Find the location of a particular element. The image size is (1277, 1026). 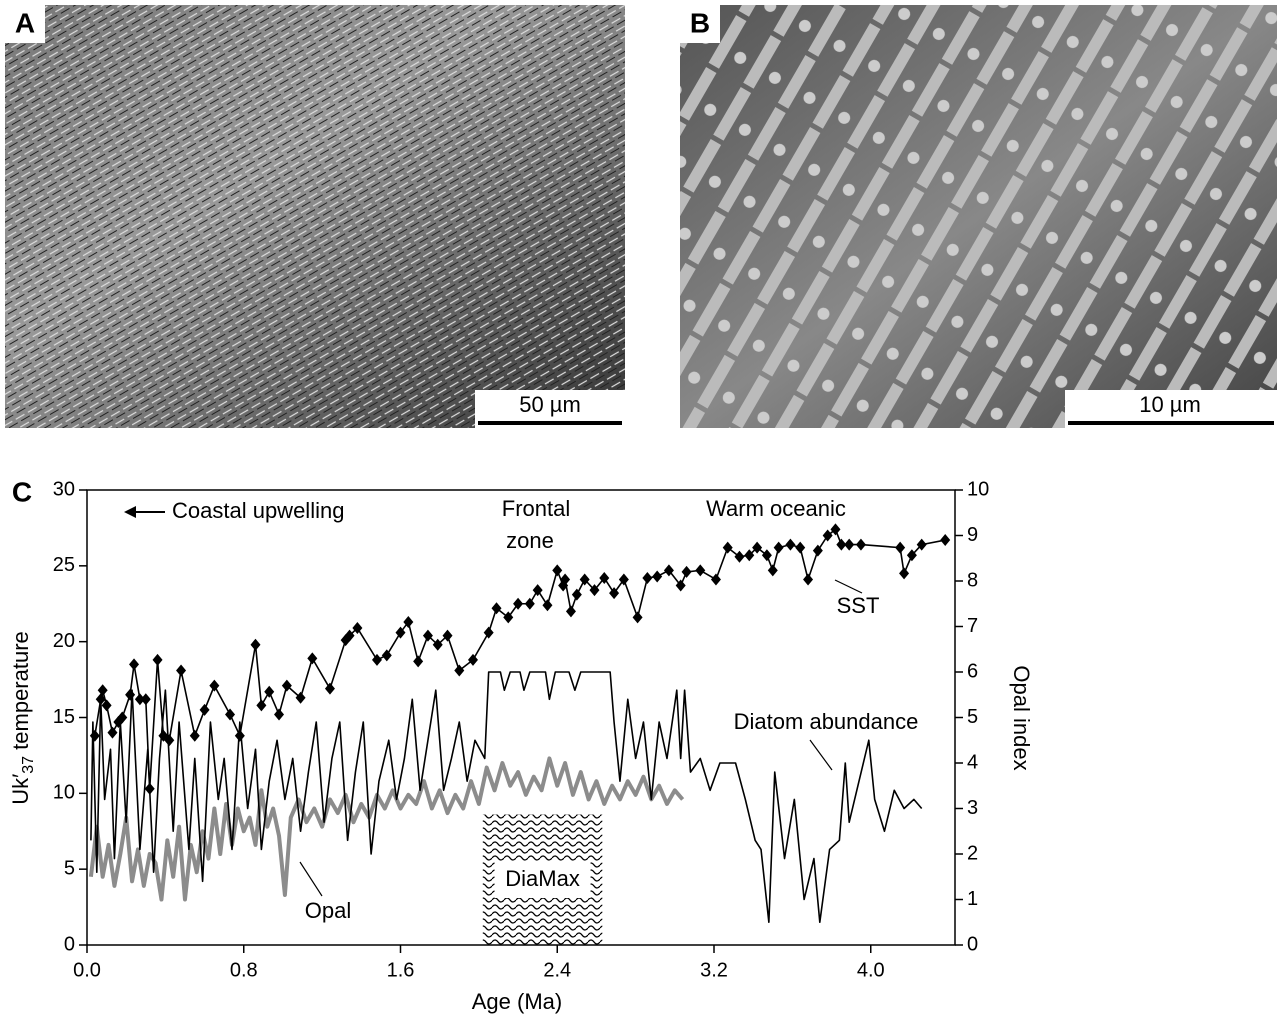

scale-bar-label: 50 µm is located at coordinates (550, 404).